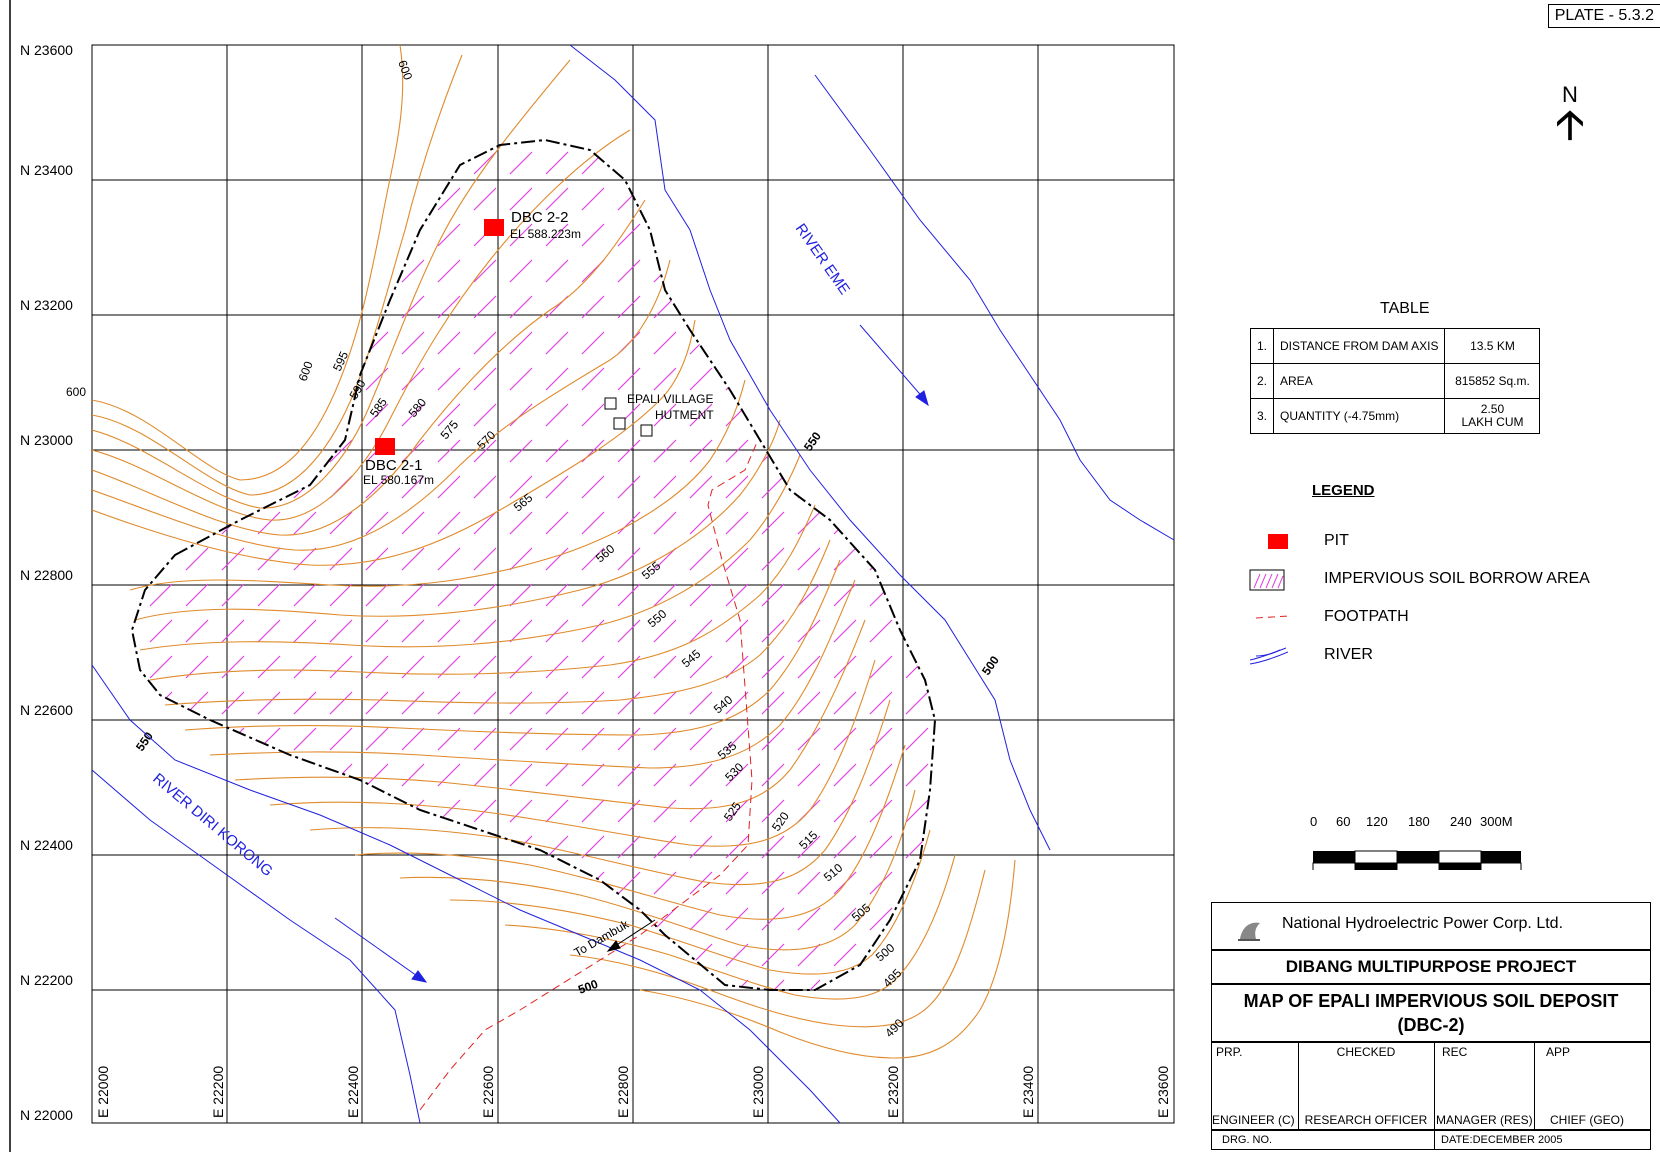  Describe the element at coordinates (1420, 850) in the screenshot. I see `scale-bar-graphic` at that location.